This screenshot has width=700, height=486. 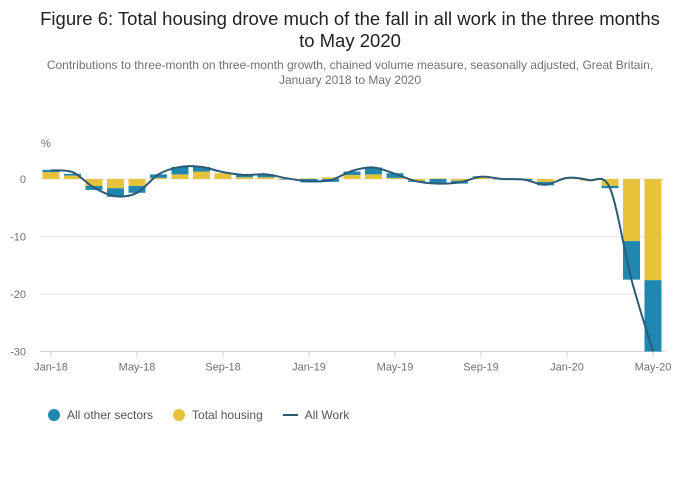 What do you see at coordinates (653, 316) in the screenshot?
I see `bar-all-other-sectors: May-20 All other sectors: -12.4` at bounding box center [653, 316].